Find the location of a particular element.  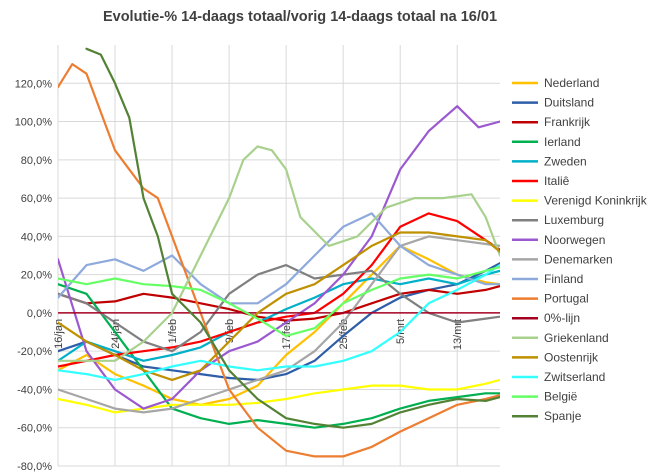

legend-label: Frankrijk is located at coordinates (567, 122).